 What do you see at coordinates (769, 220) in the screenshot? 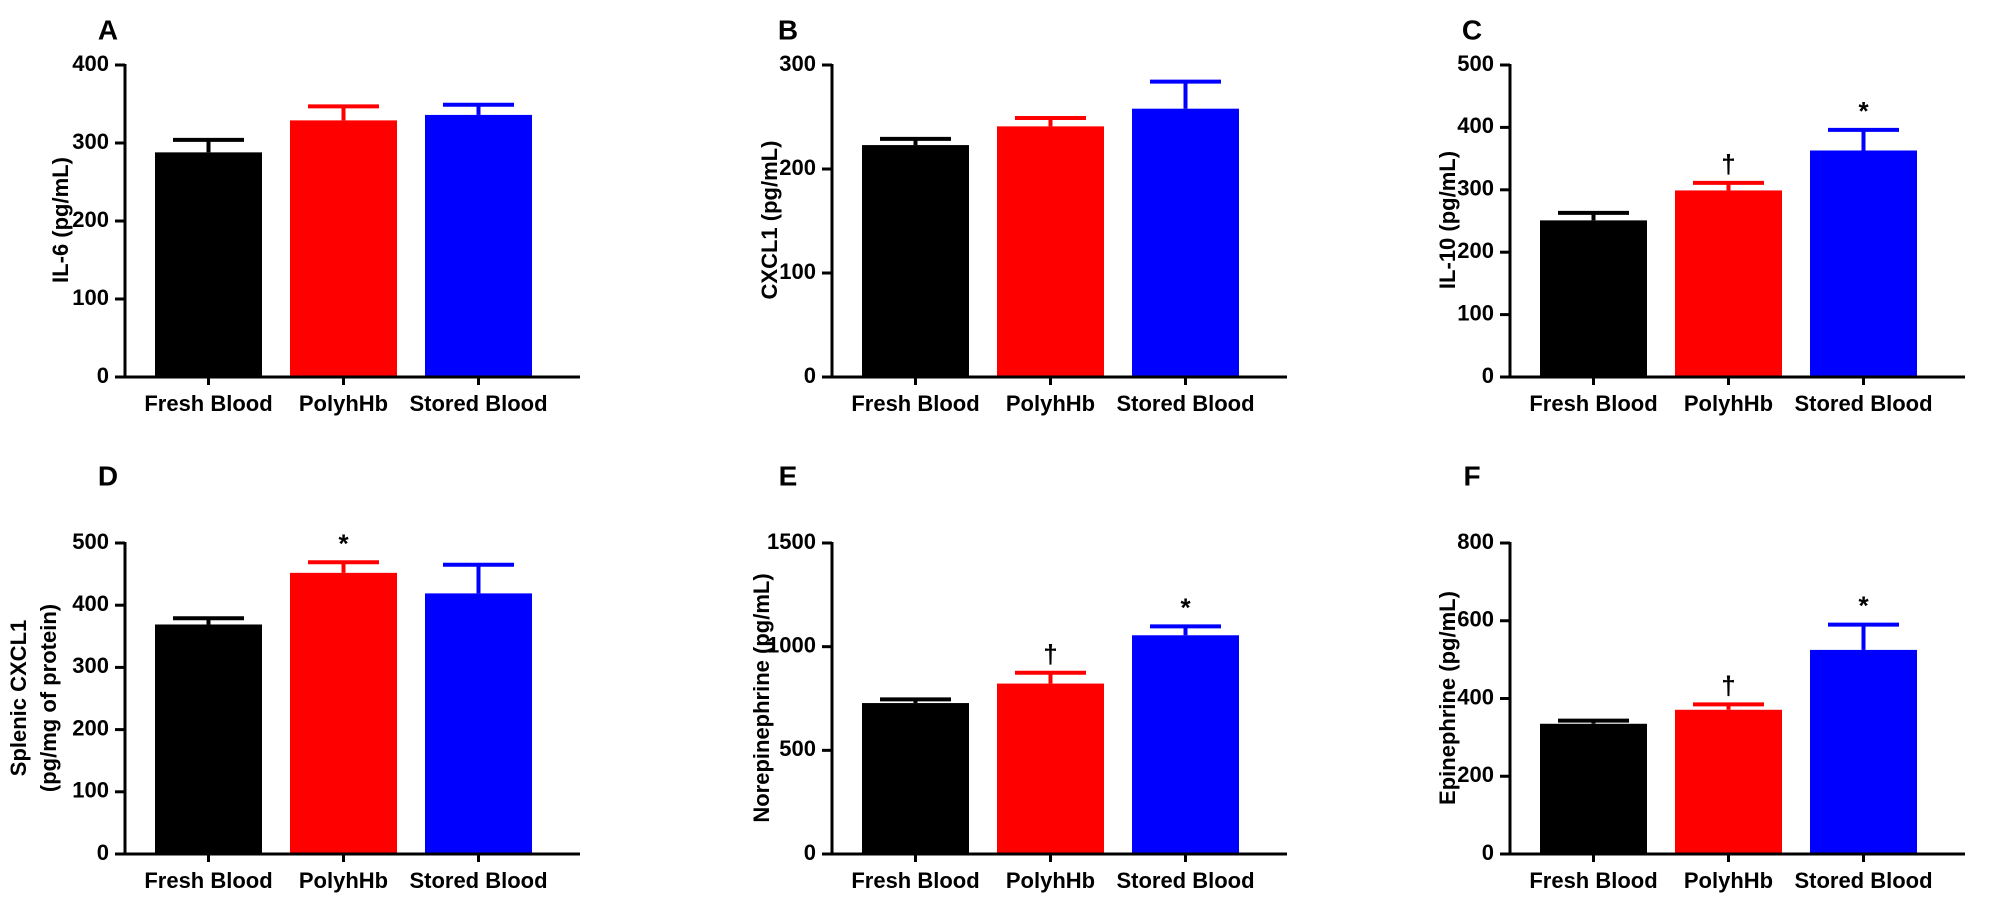
I see `y-axis-title: CXCL1 (pg/mL)` at bounding box center [769, 220].